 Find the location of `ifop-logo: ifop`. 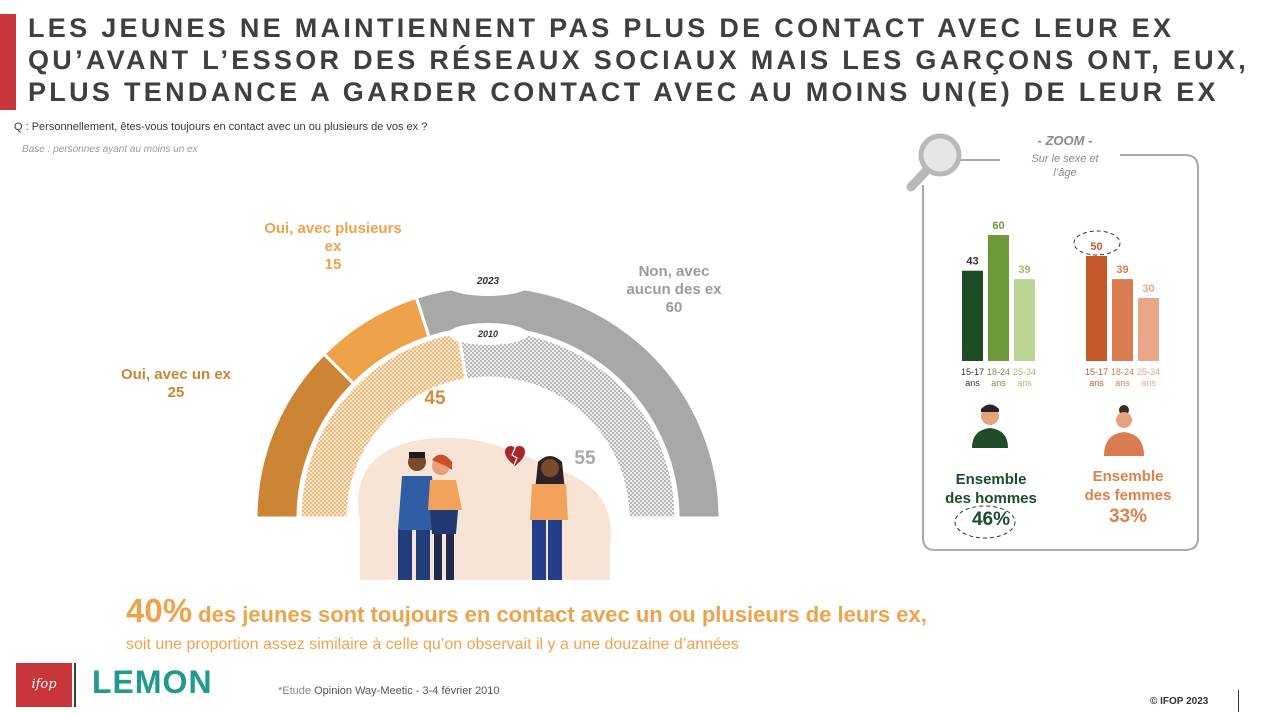

ifop-logo: ifop is located at coordinates (44, 685).